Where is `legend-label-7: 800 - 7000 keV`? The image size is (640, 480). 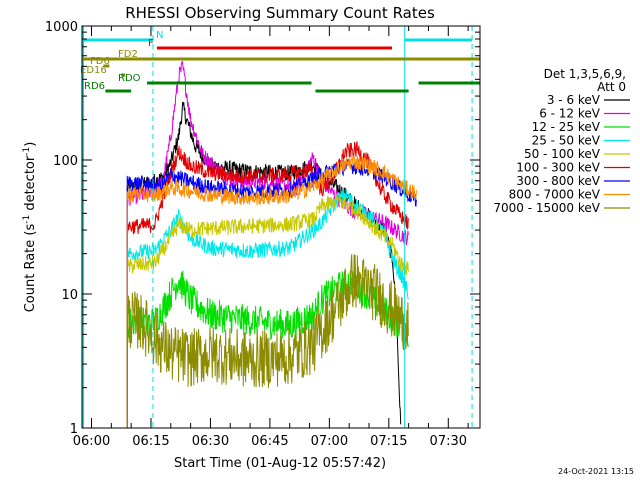 legend-label-7: 800 - 7000 keV is located at coordinates (555, 195).